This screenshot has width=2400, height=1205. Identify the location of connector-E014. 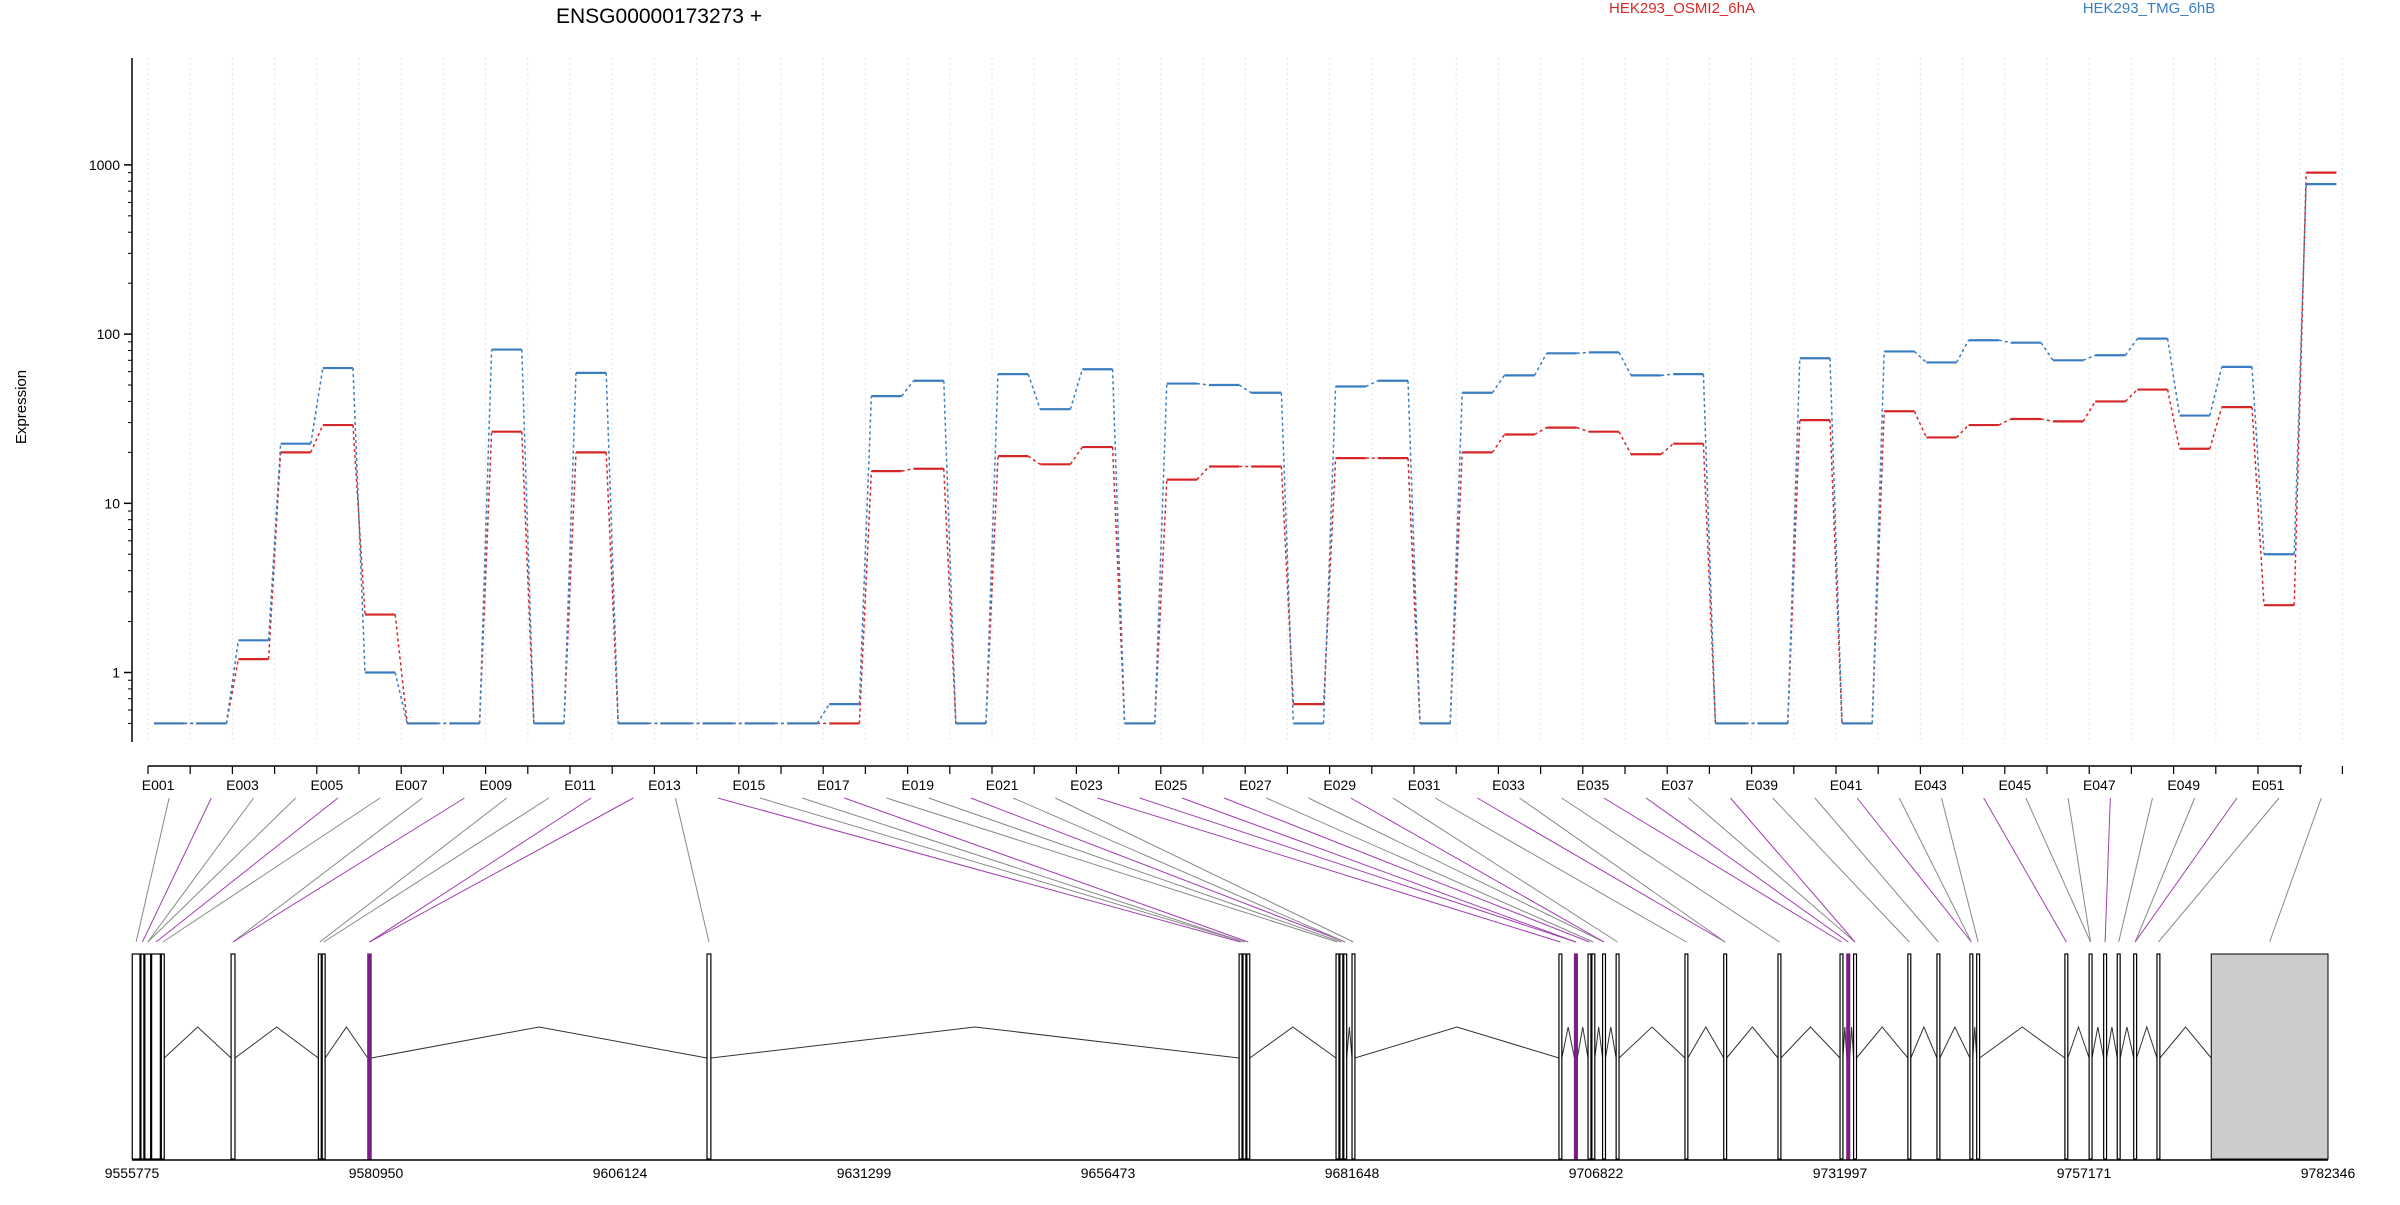
(979, 870).